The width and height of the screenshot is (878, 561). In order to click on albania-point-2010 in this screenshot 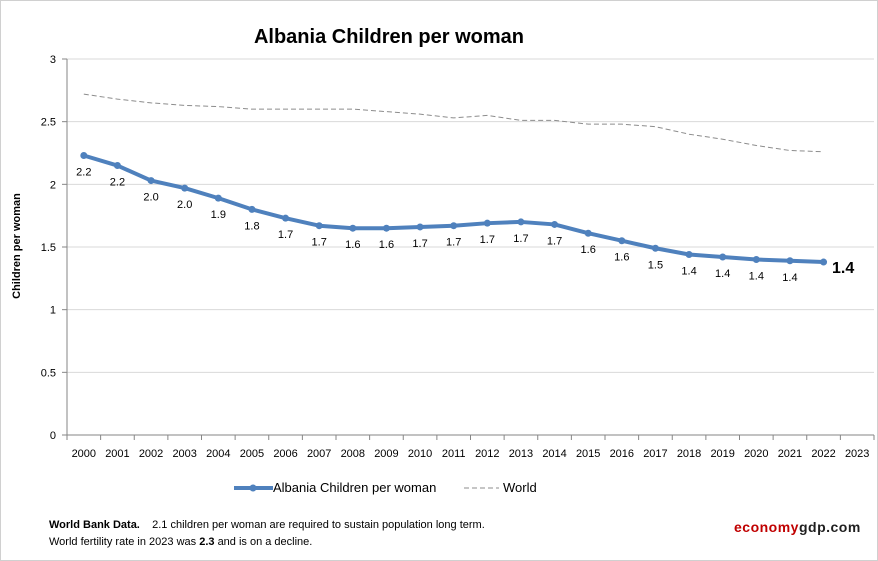, I will do `click(420, 227)`.